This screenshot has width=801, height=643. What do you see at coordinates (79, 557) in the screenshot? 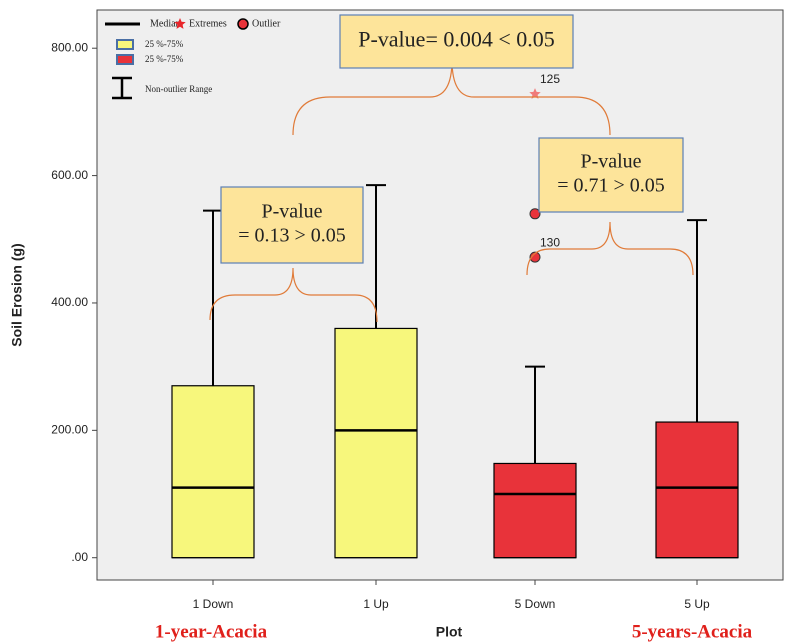
I see `y-tick-label: .00` at bounding box center [79, 557].